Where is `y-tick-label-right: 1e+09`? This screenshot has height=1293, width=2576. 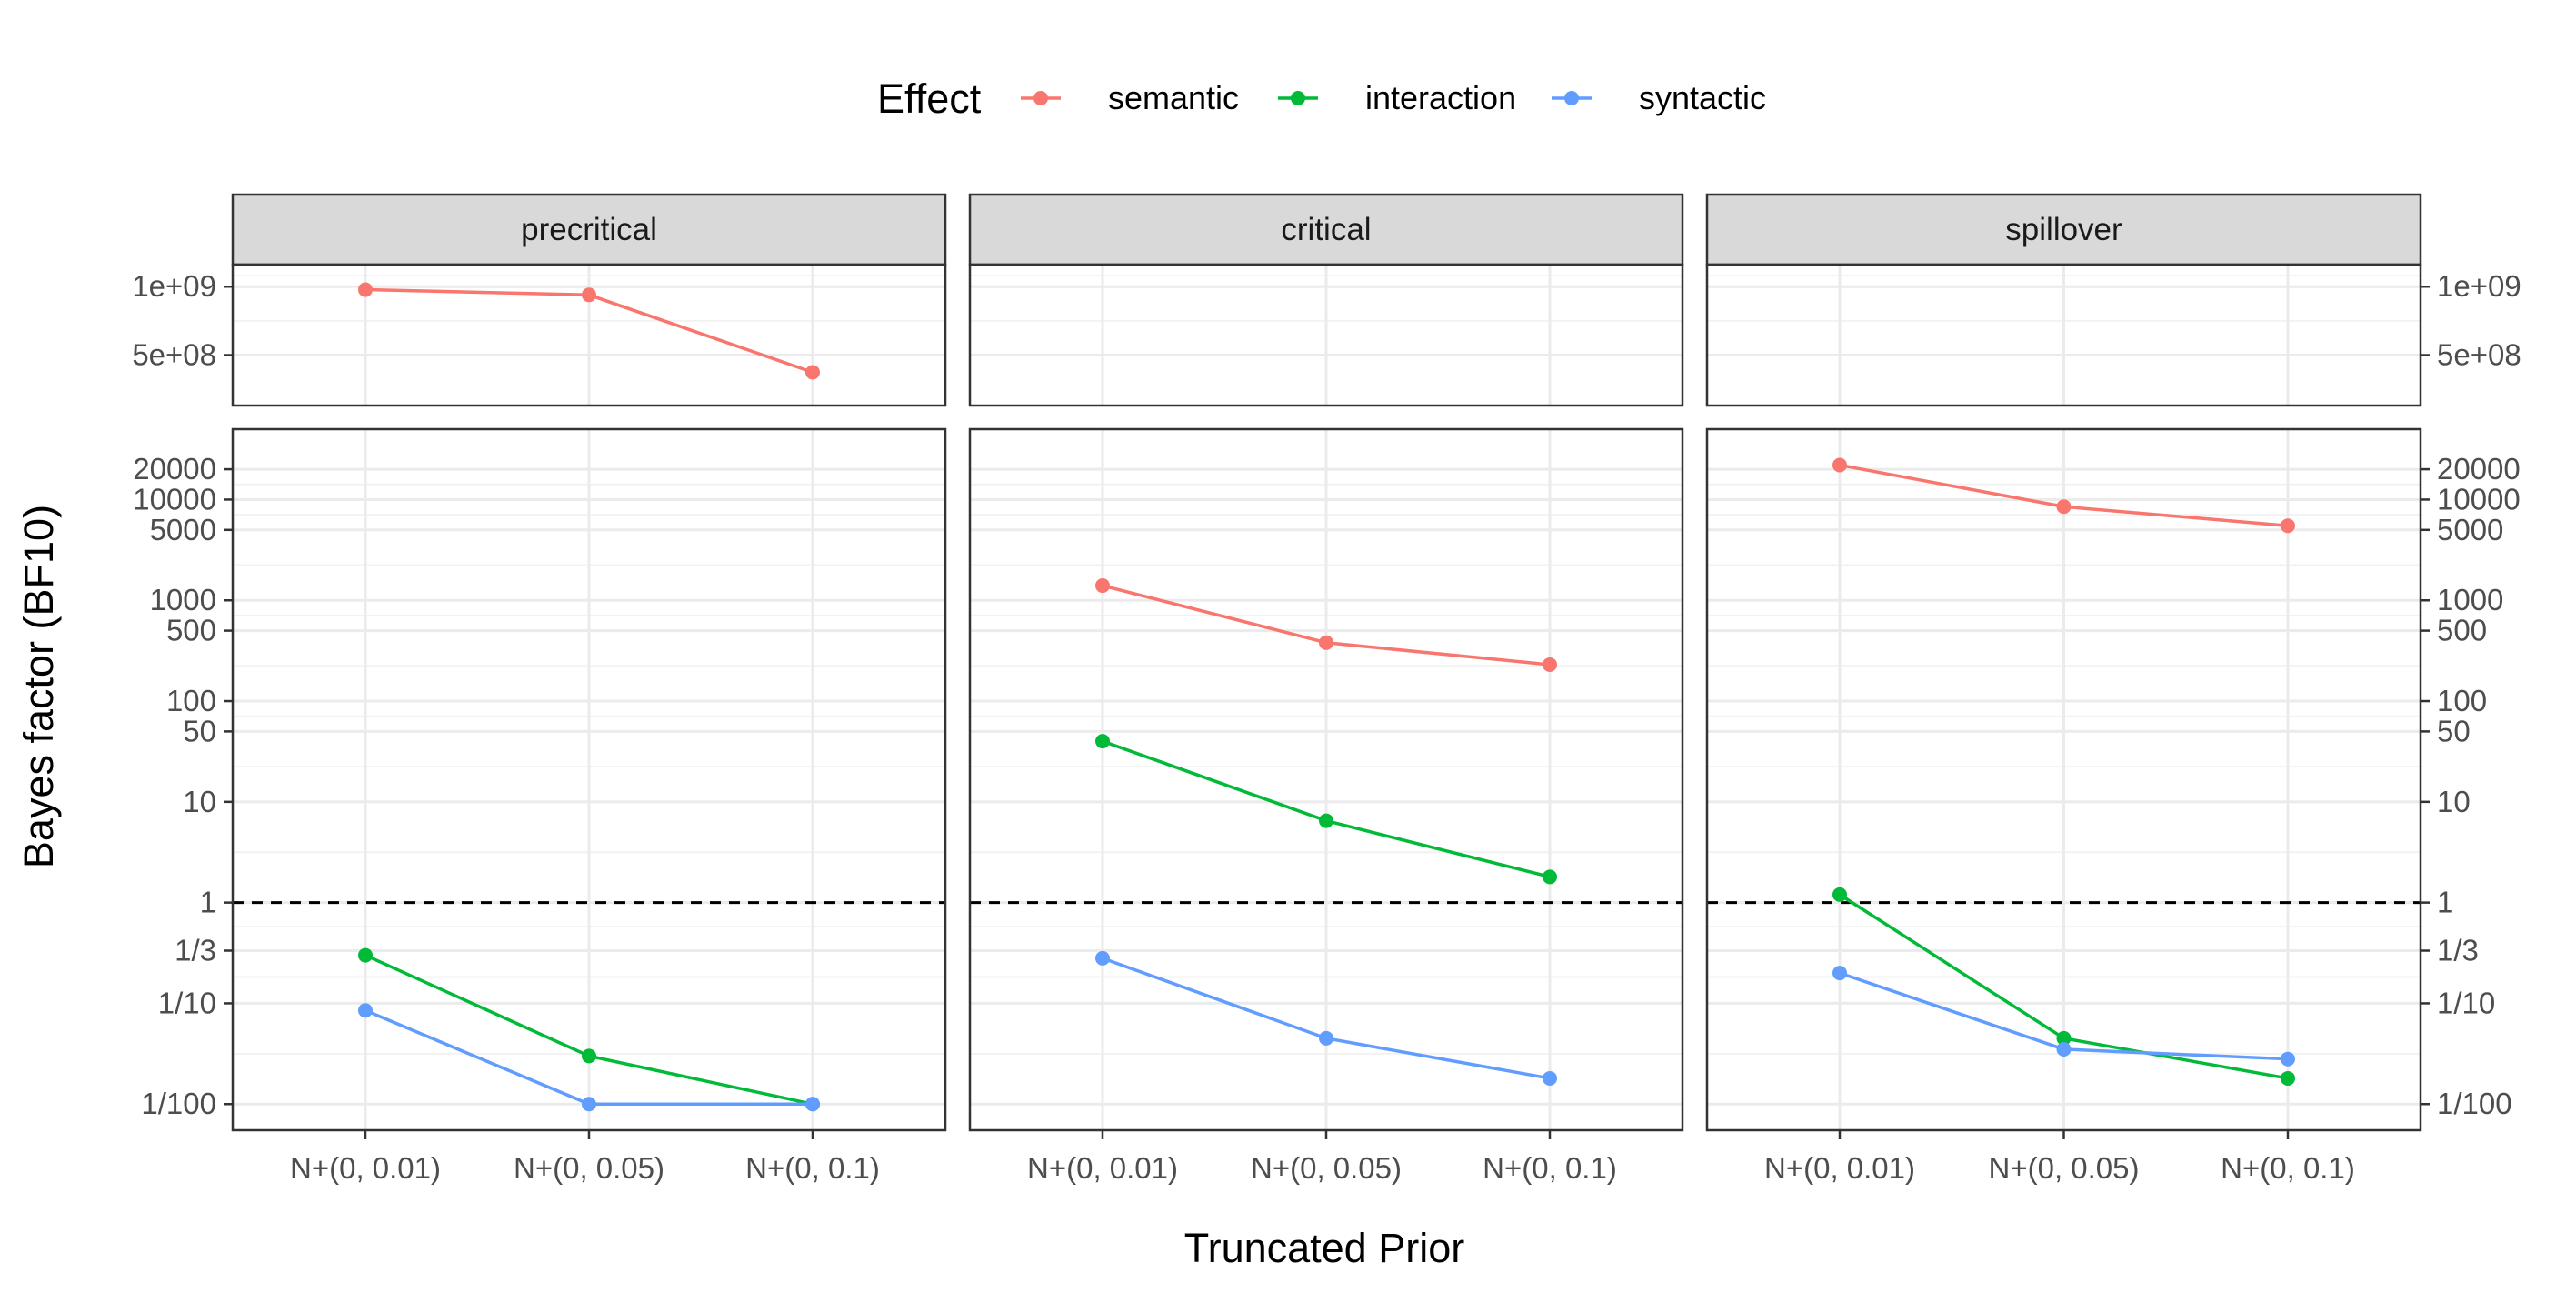 y-tick-label-right: 1e+09 is located at coordinates (2479, 286).